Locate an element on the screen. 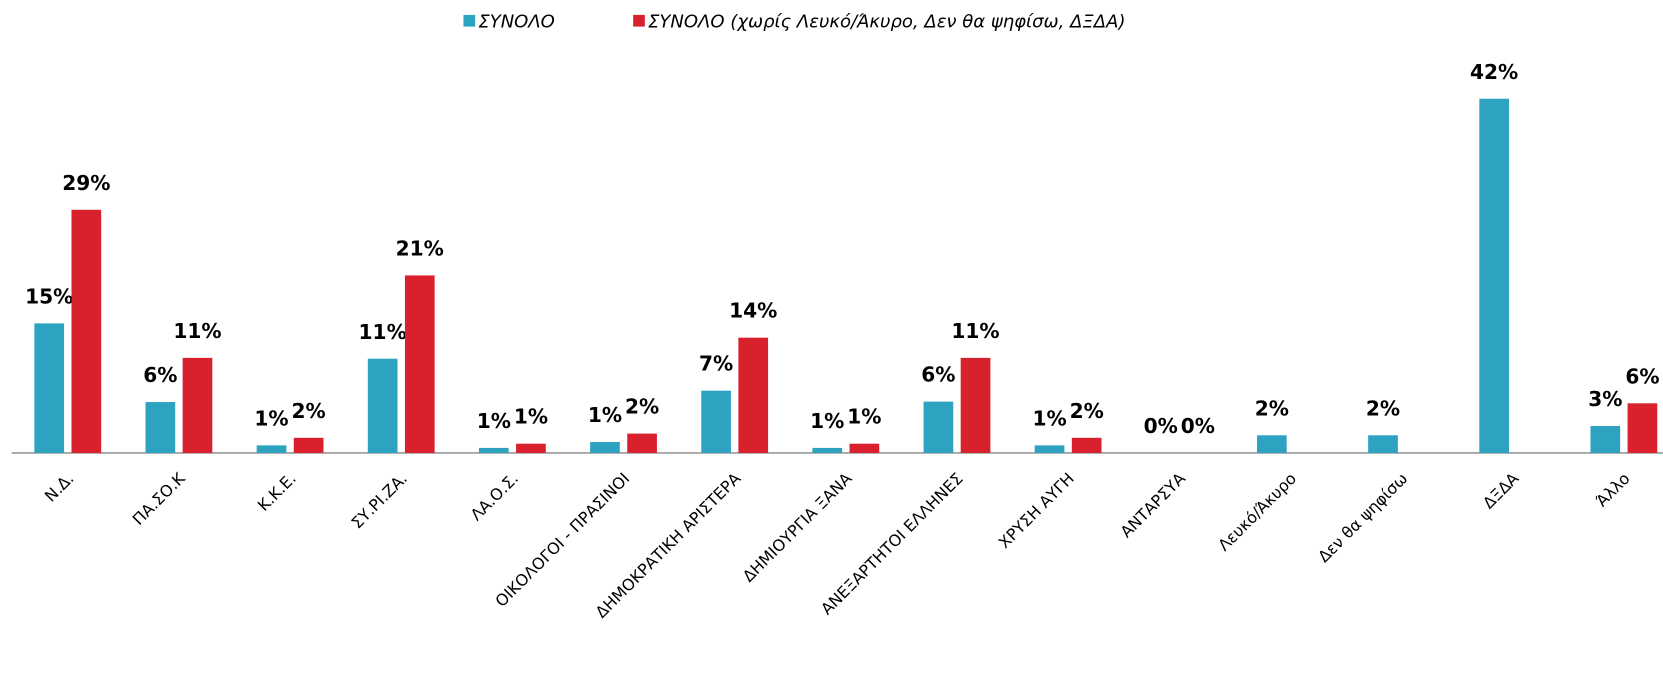 This screenshot has height=680, width=1663. x-tick-label: ΣΥ.ΡΙ.ΖΑ. is located at coordinates (379, 501).